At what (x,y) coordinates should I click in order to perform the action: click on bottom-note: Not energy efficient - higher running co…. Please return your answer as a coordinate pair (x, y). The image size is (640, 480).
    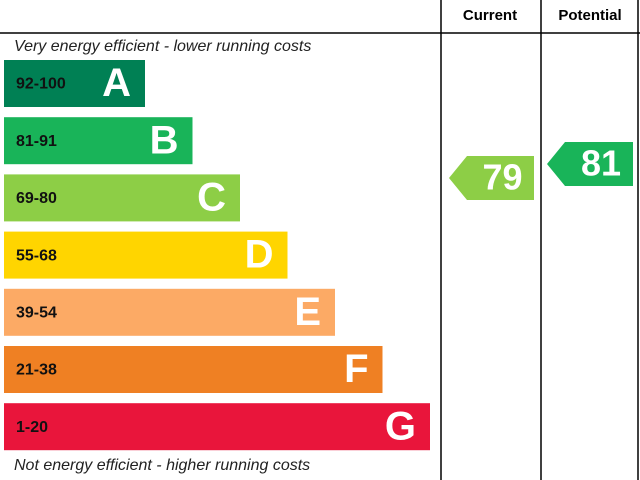
    Looking at the image, I should click on (162, 465).